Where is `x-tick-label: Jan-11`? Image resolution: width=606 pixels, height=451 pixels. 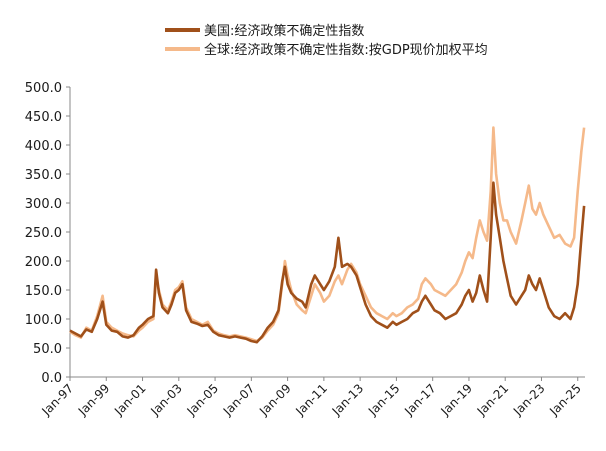 x-tick-label: Jan-11 is located at coordinates (311, 400).